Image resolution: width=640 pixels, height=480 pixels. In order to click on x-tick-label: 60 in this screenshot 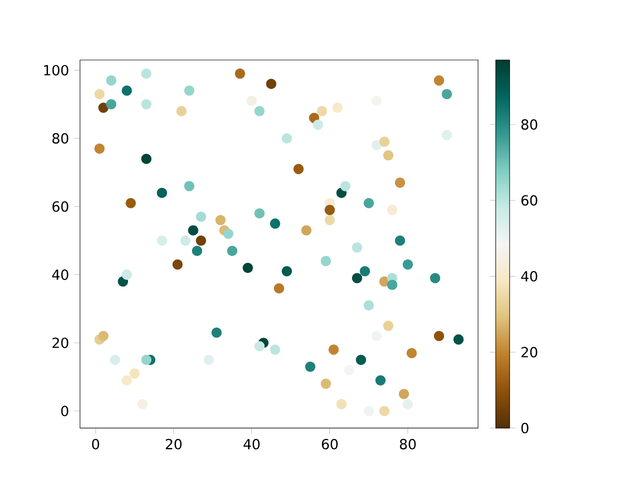, I will do `click(330, 444)`.